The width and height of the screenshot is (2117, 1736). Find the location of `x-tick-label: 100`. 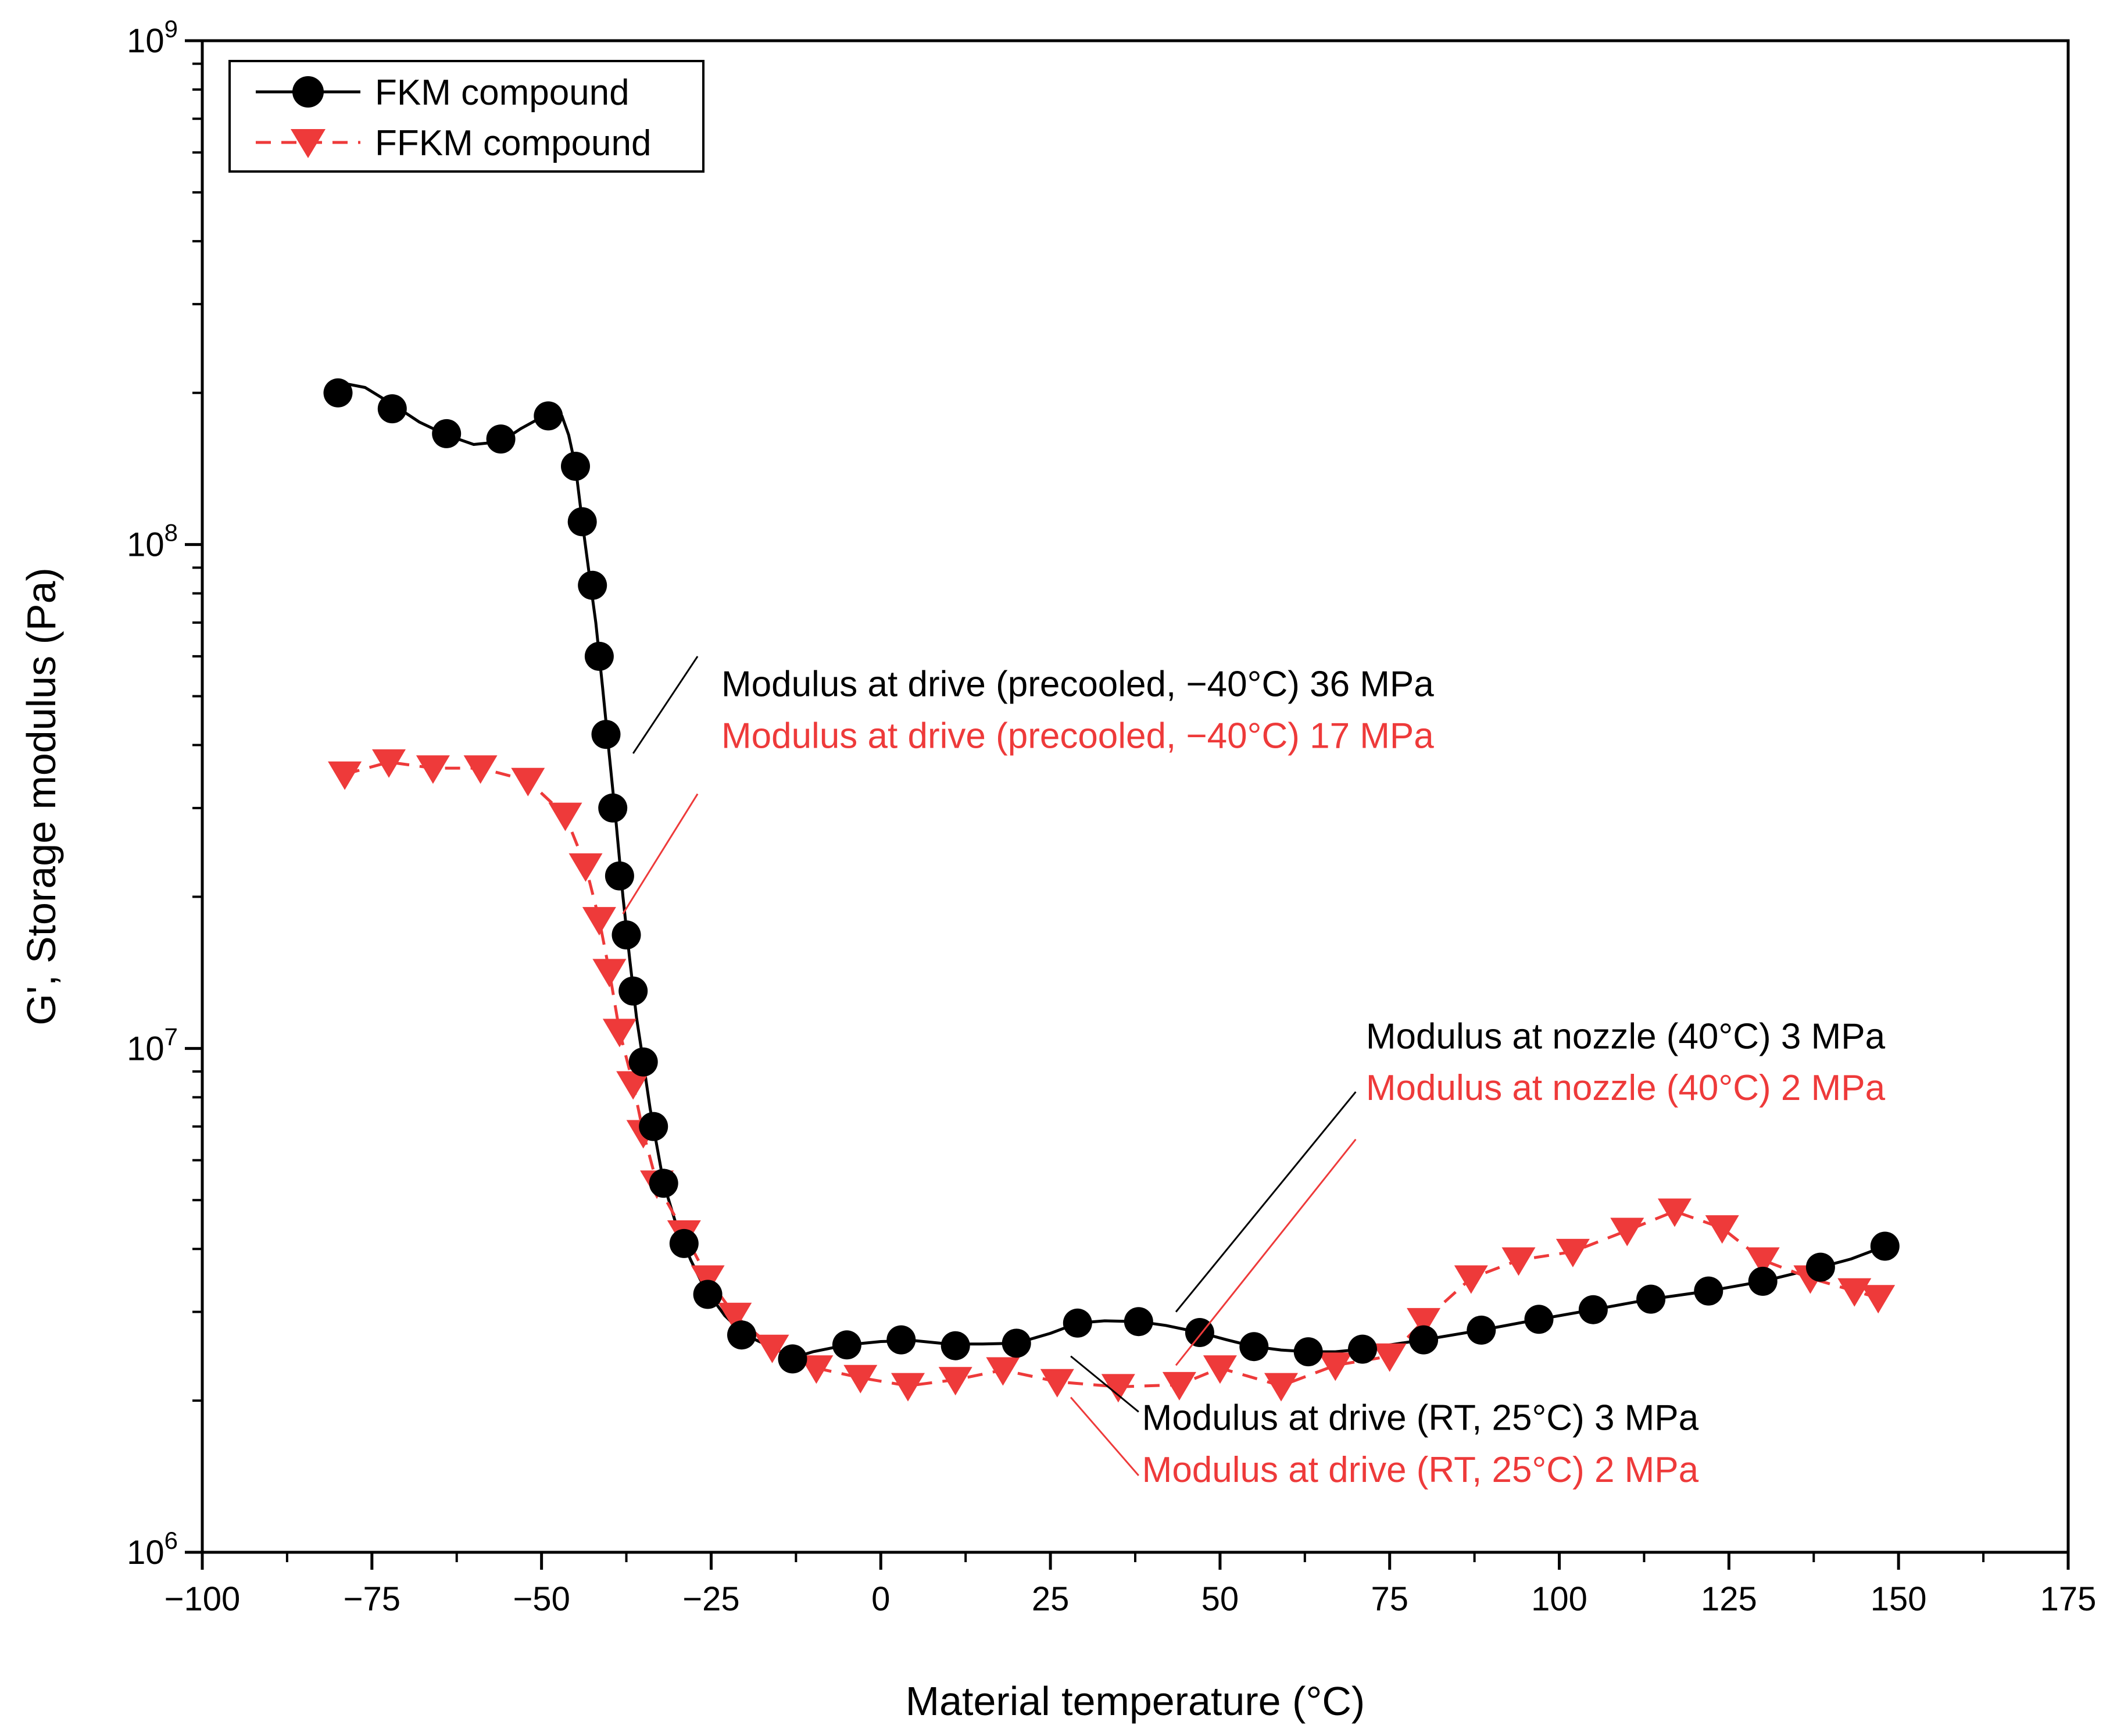

x-tick-label: 100 is located at coordinates (1559, 1599).